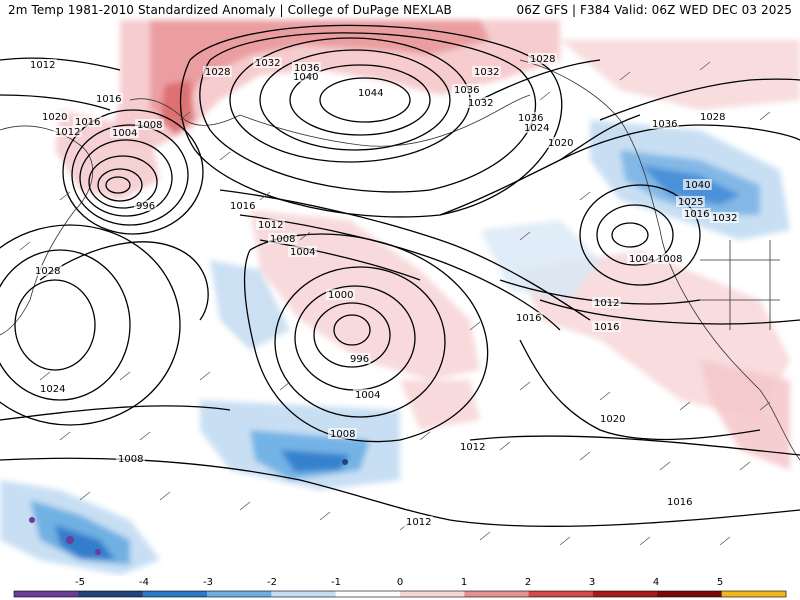 This screenshot has height=600, width=800. Describe the element at coordinates (440, 405) in the screenshot. I see `warm-anomaly-hawaii` at that location.